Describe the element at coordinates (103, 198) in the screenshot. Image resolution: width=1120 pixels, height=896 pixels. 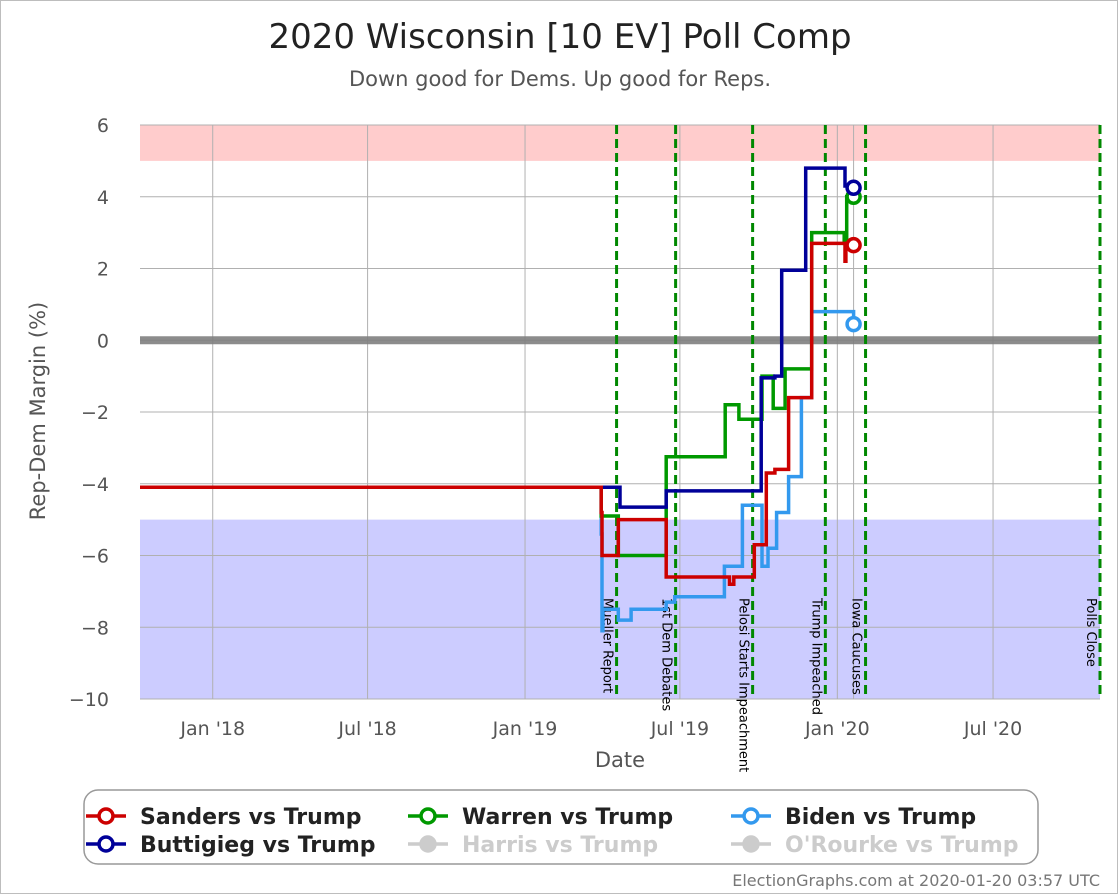
I see `y-tick-1: 4` at that location.